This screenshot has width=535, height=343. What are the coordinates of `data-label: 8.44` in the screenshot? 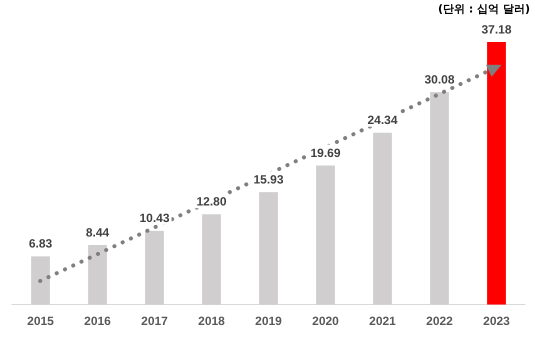 It's located at (98, 232).